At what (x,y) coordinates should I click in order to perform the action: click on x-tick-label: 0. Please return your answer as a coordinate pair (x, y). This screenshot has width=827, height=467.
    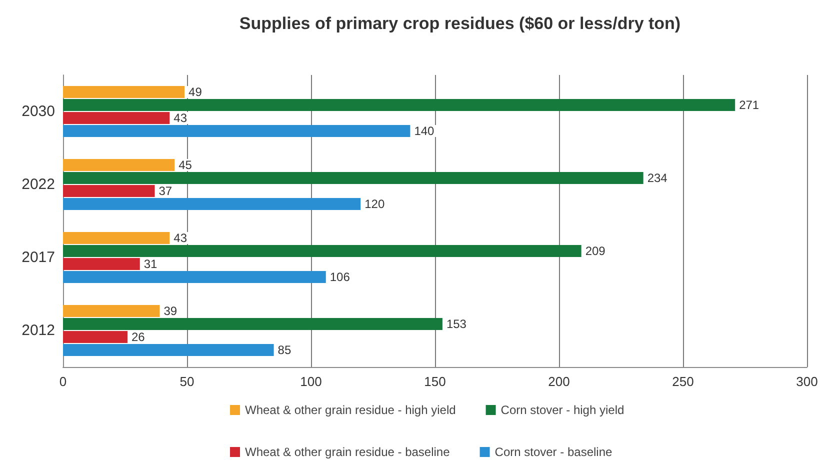
    Looking at the image, I should click on (63, 381).